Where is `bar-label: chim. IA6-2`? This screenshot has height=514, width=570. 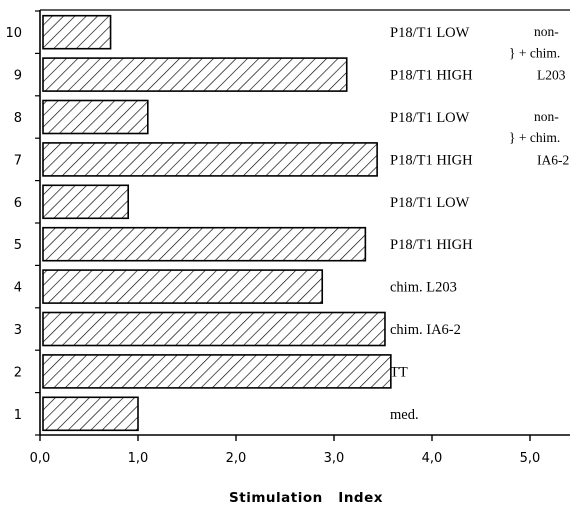
bar-label: chim. IA6-2 is located at coordinates (425, 330).